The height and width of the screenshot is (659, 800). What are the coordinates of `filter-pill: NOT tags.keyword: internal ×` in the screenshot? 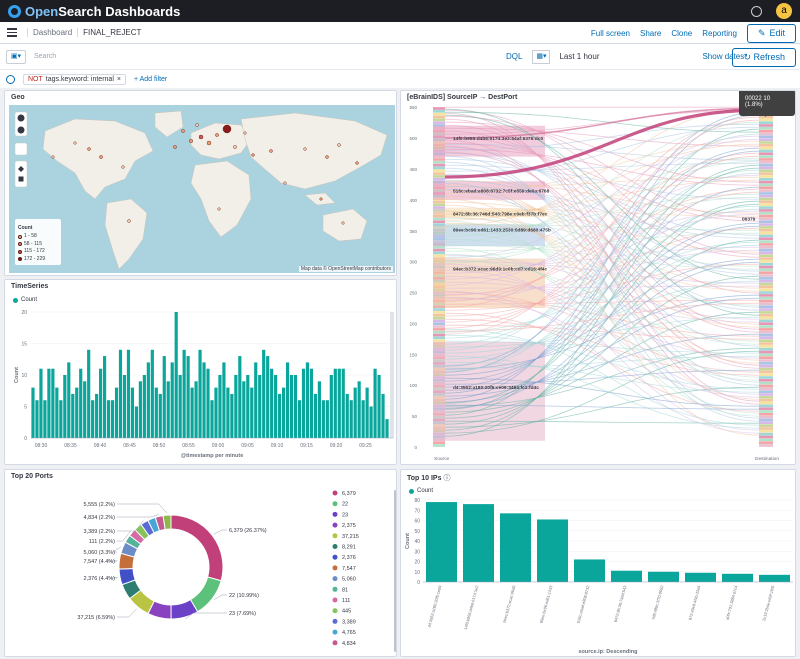 It's located at (74, 79).